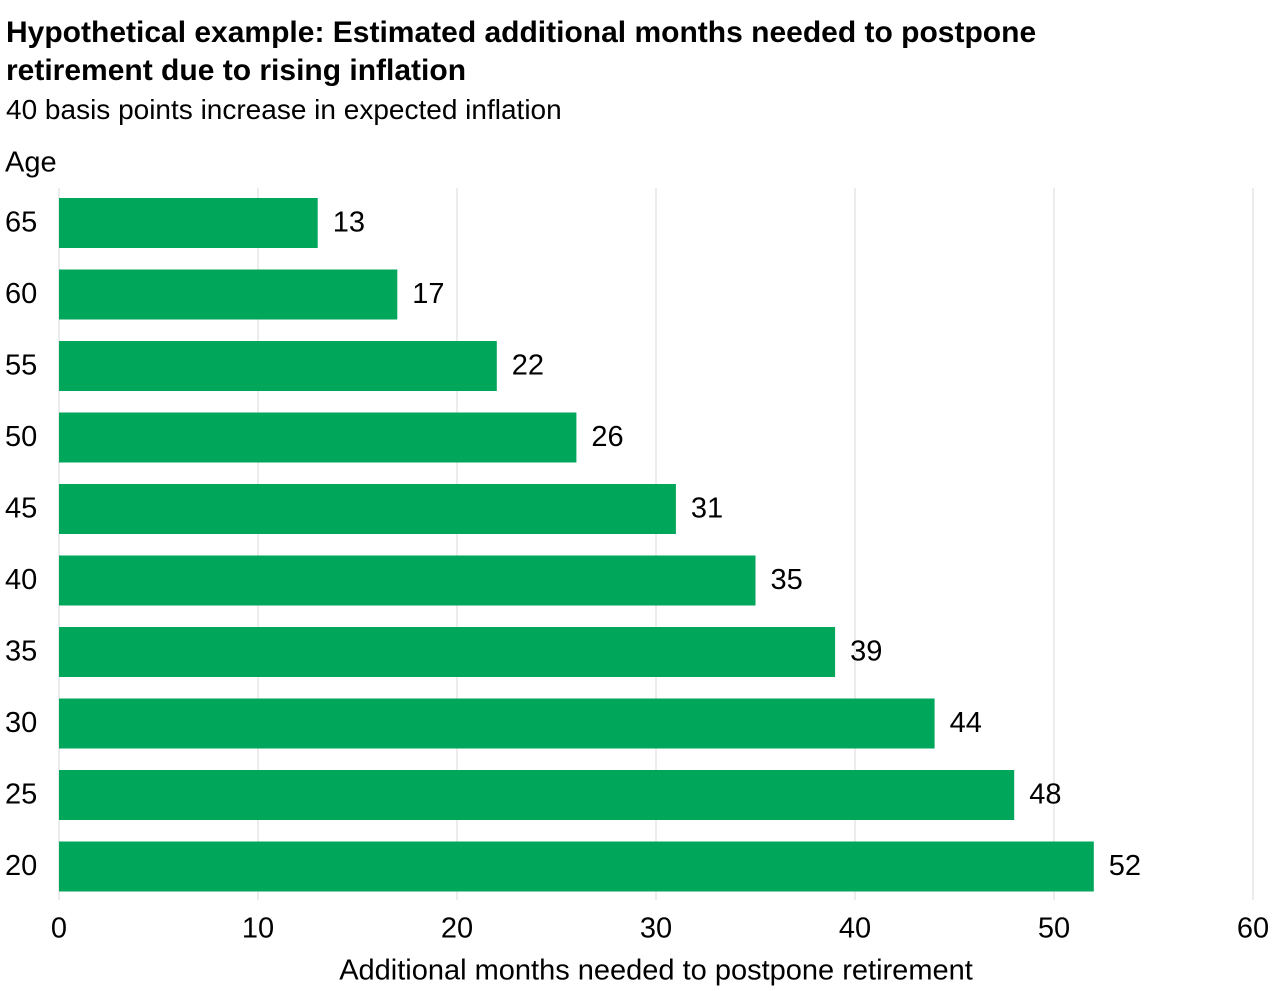 This screenshot has width=1280, height=991. Describe the element at coordinates (1253, 929) in the screenshot. I see `x-tick-label: 60` at that location.